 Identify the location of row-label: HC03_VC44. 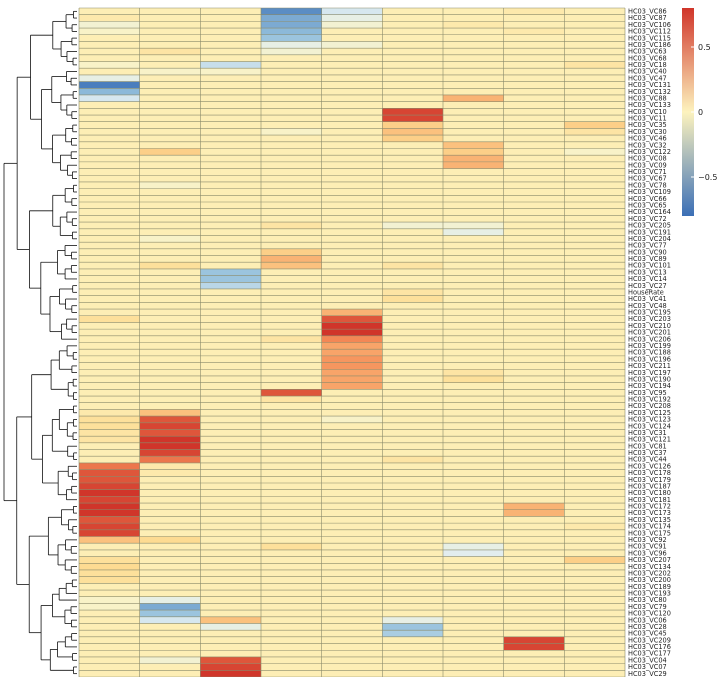
(647, 460).